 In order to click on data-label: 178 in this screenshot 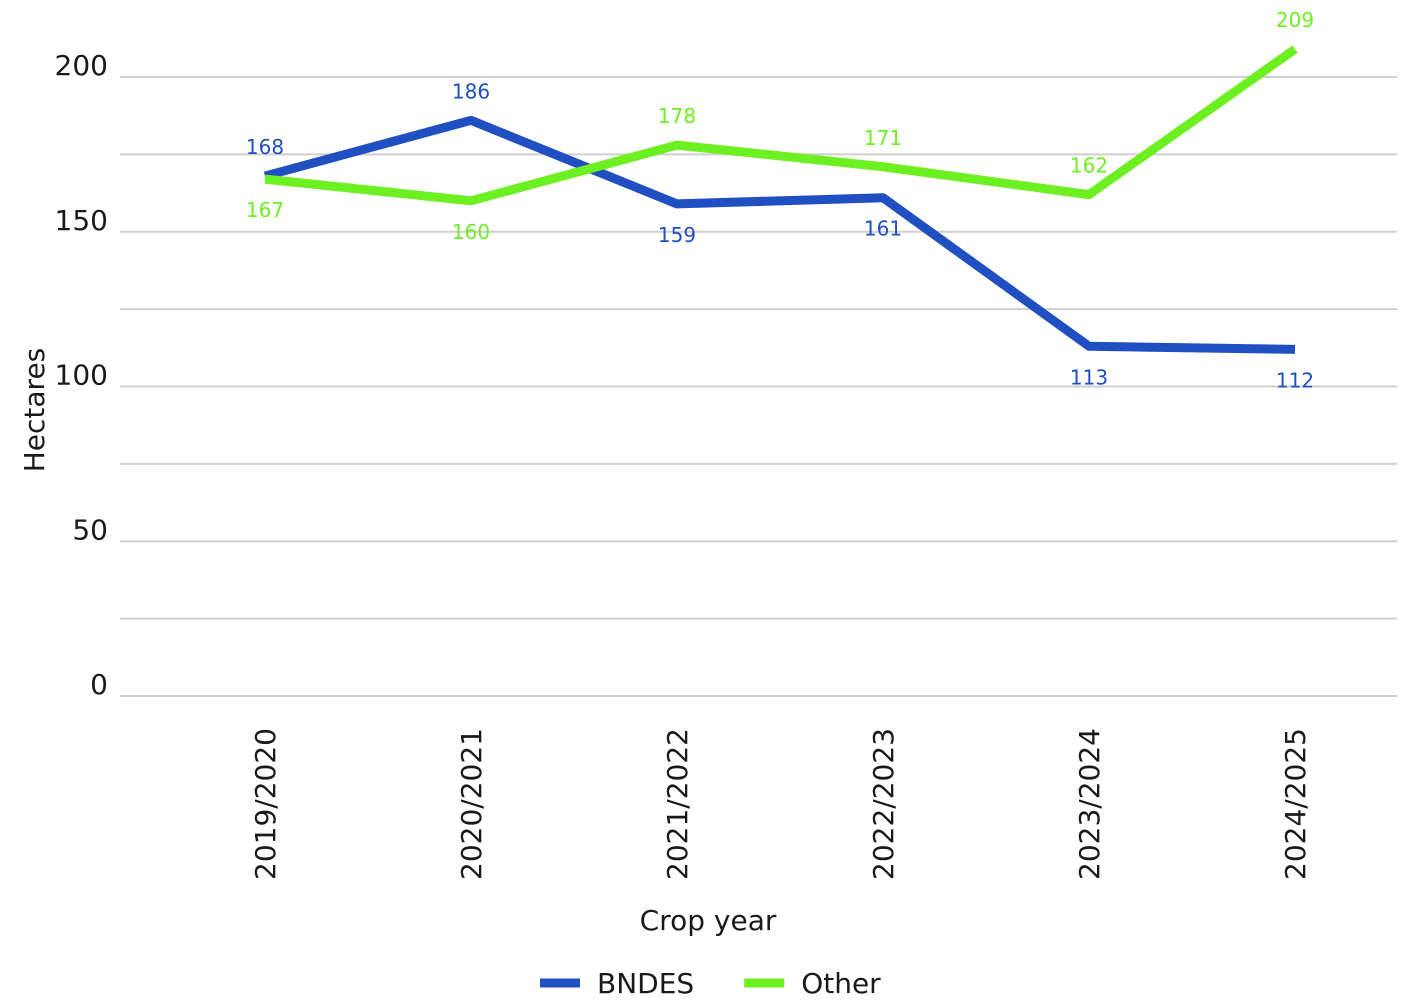, I will do `click(677, 116)`.